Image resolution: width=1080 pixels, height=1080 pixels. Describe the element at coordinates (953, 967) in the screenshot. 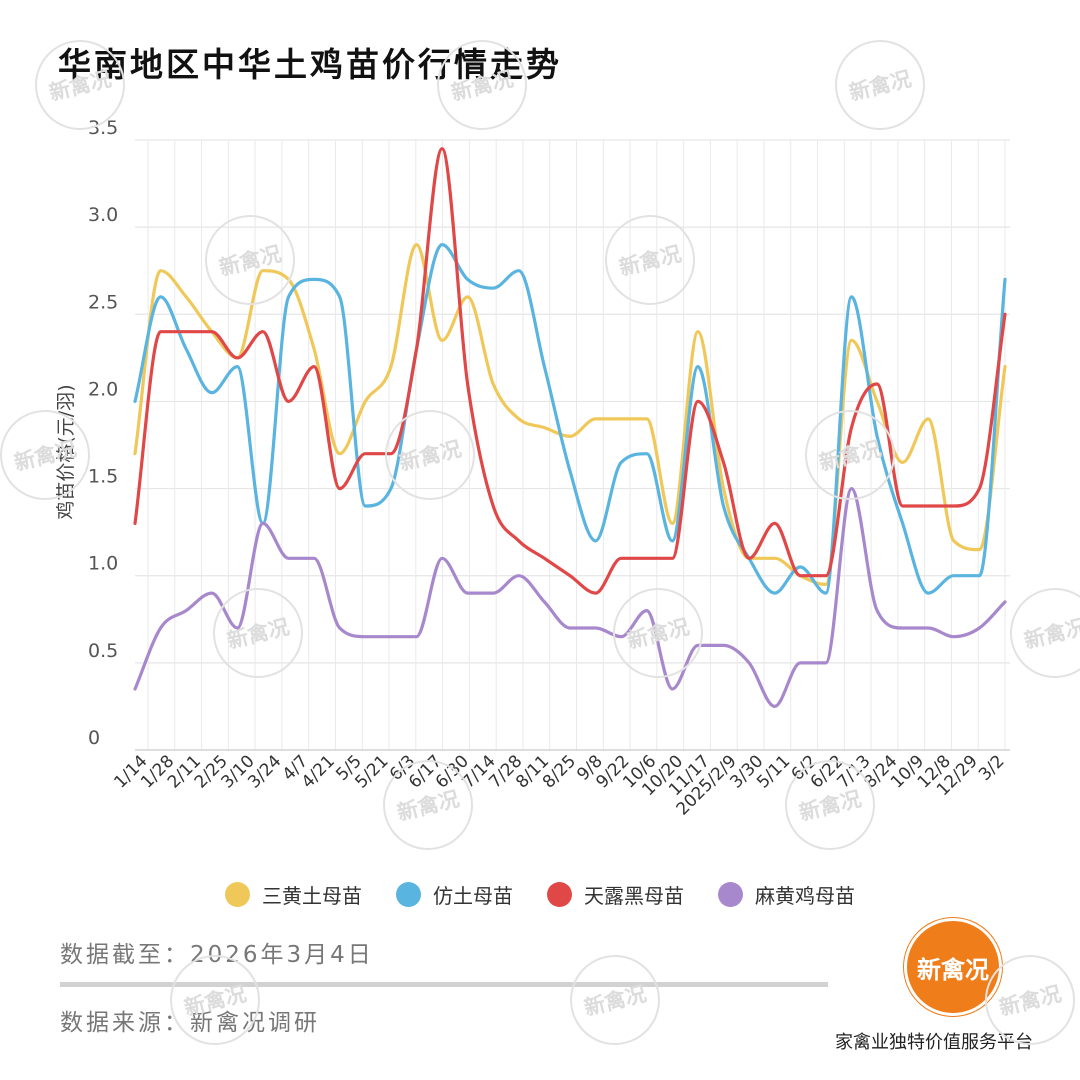

I see `brand-logo: 新禽况` at that location.